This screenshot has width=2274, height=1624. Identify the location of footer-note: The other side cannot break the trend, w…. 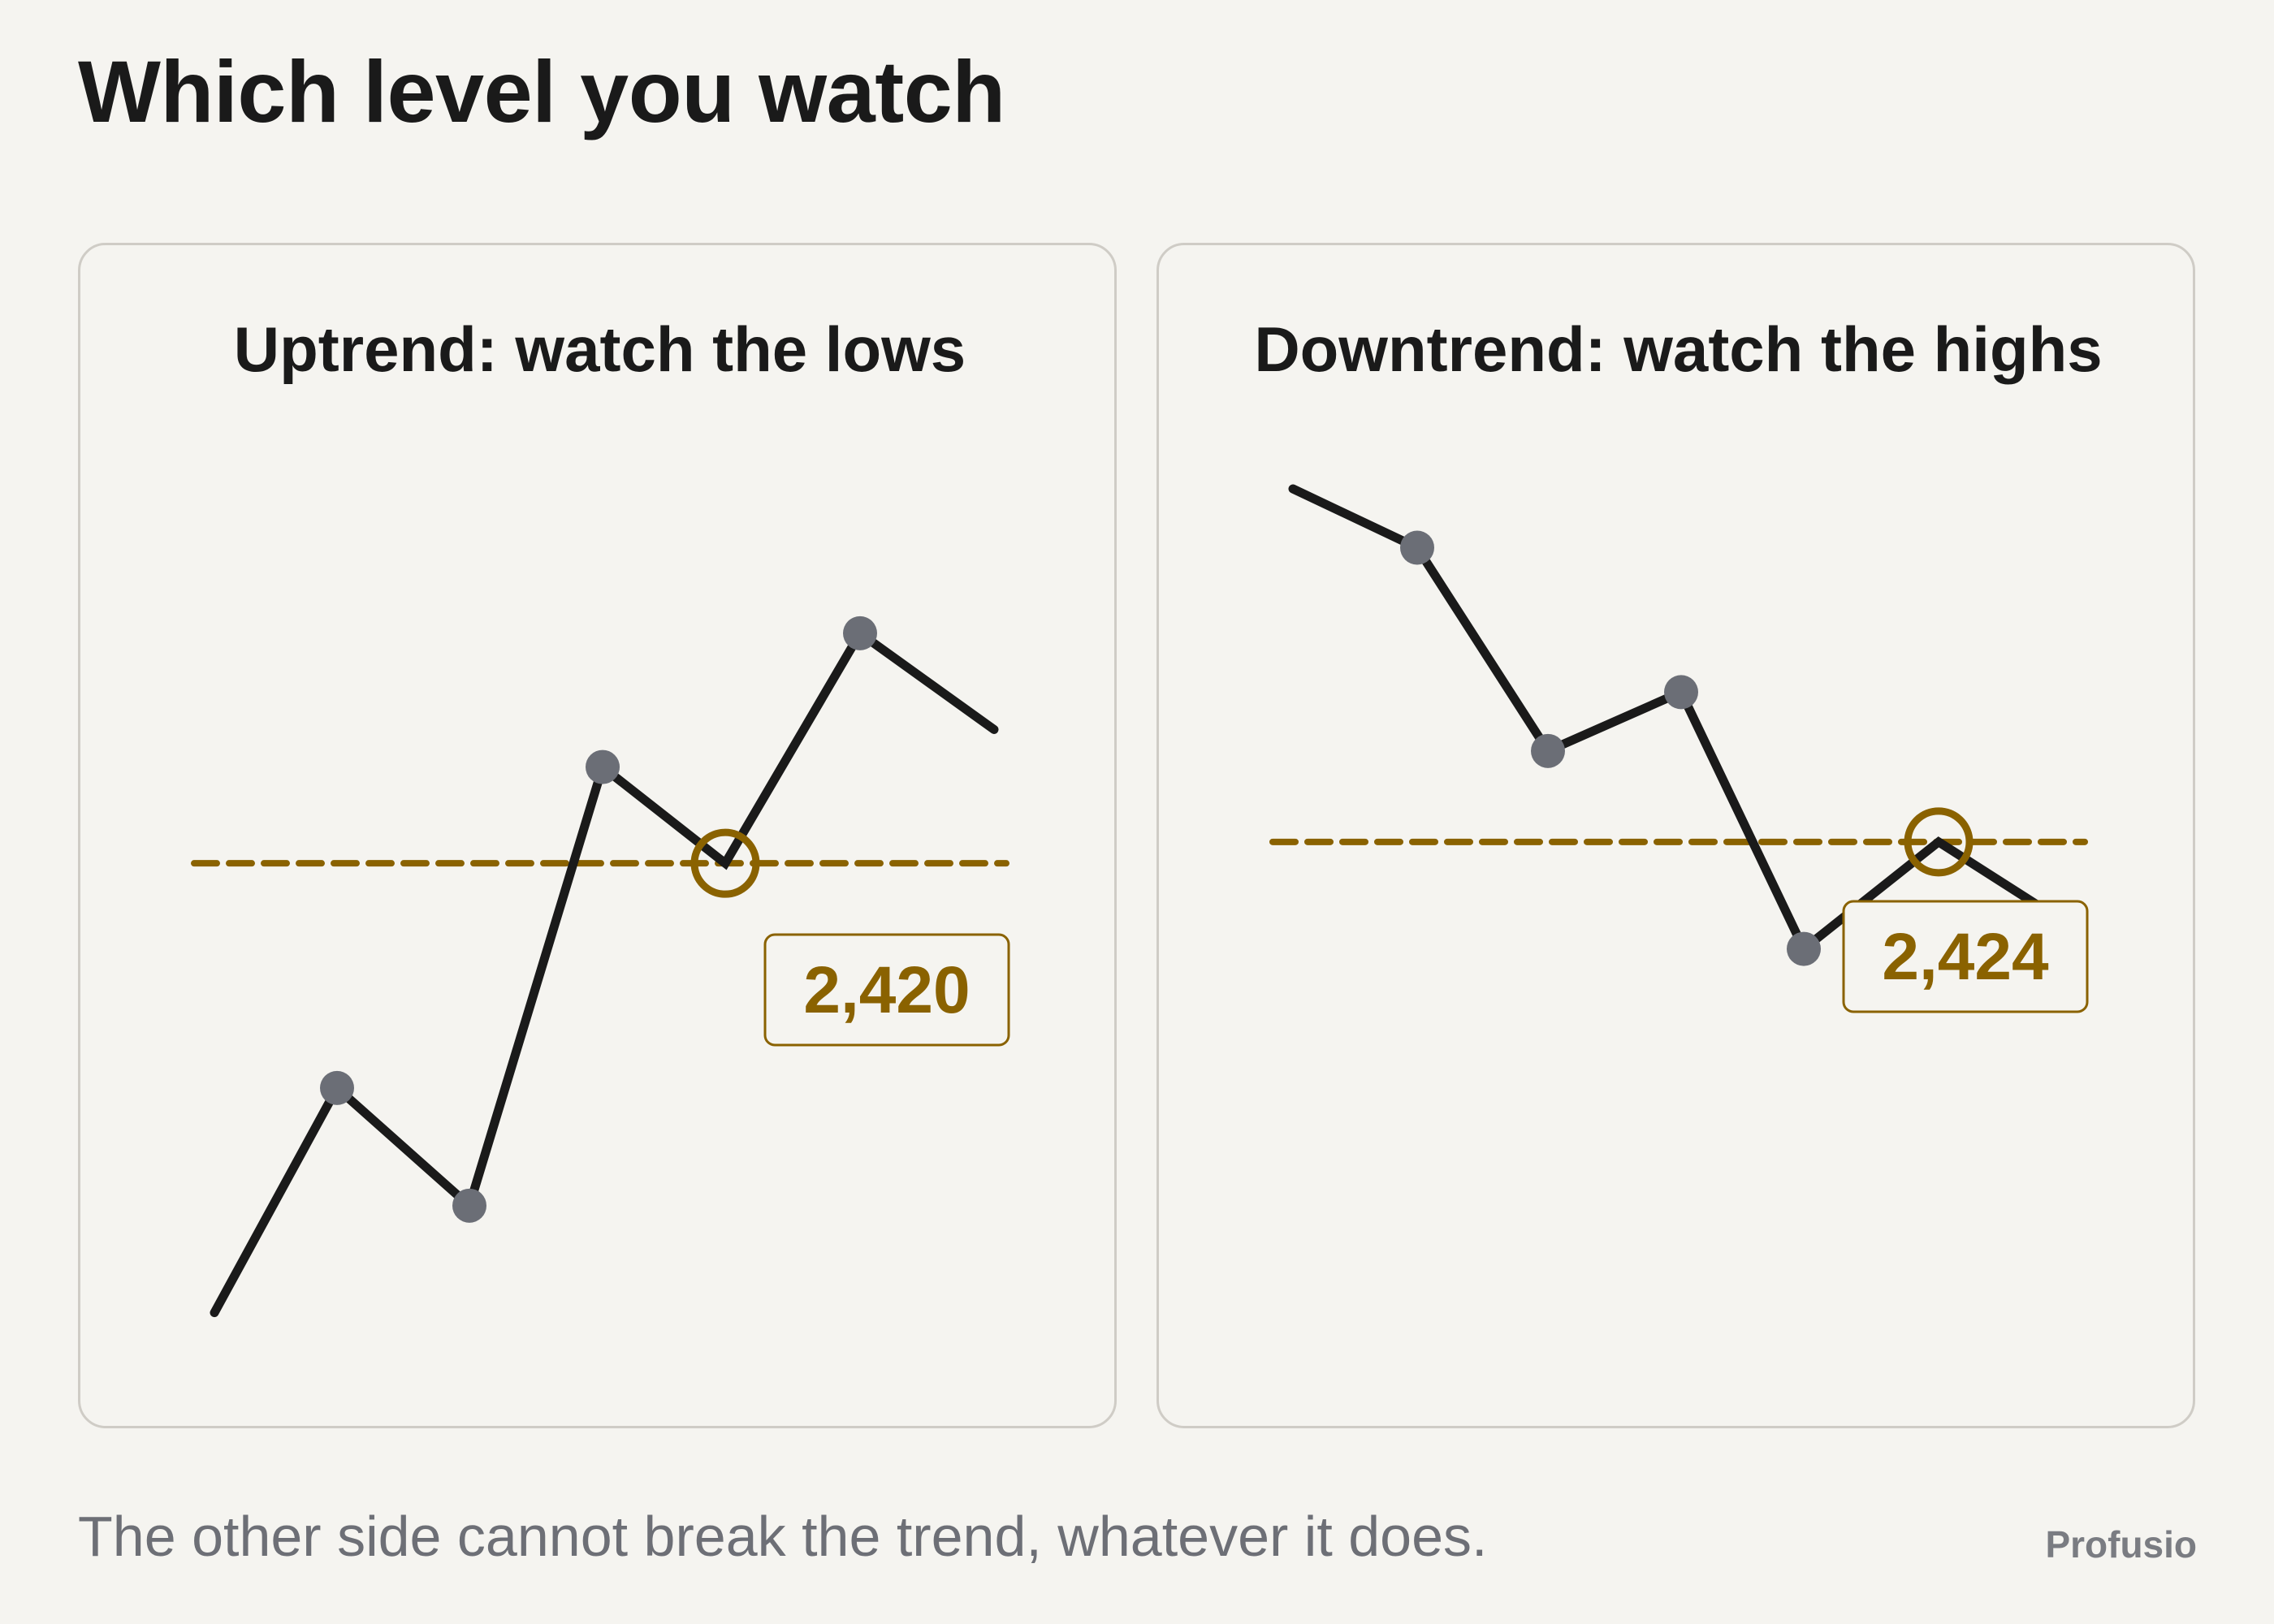
(783, 1537).